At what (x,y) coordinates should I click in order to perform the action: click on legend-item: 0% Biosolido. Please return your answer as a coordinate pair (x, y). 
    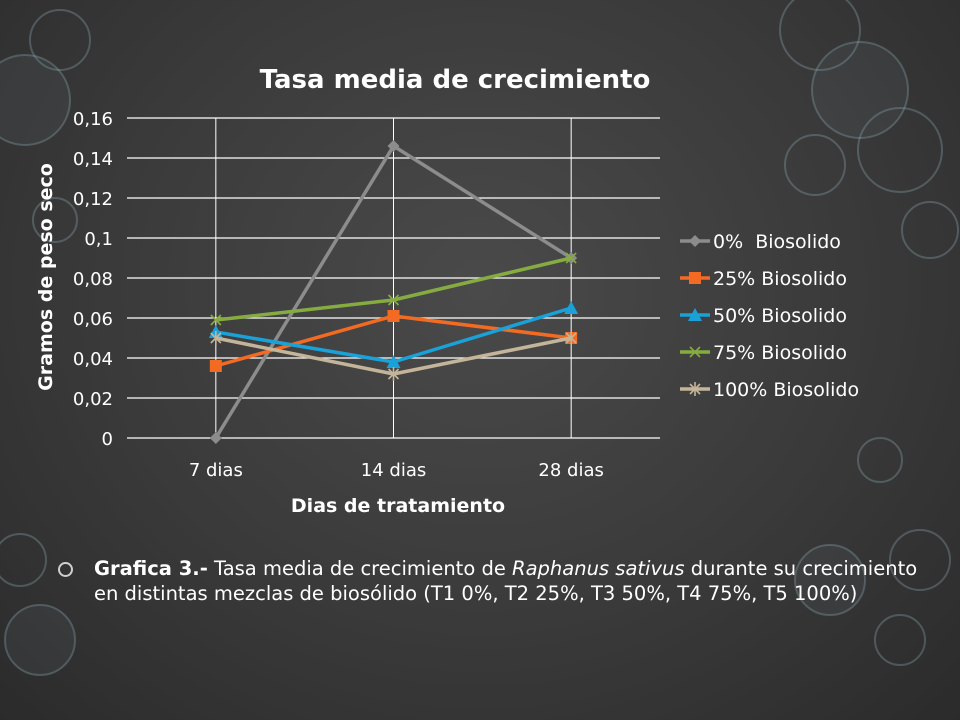
    Looking at the image, I should click on (760, 242).